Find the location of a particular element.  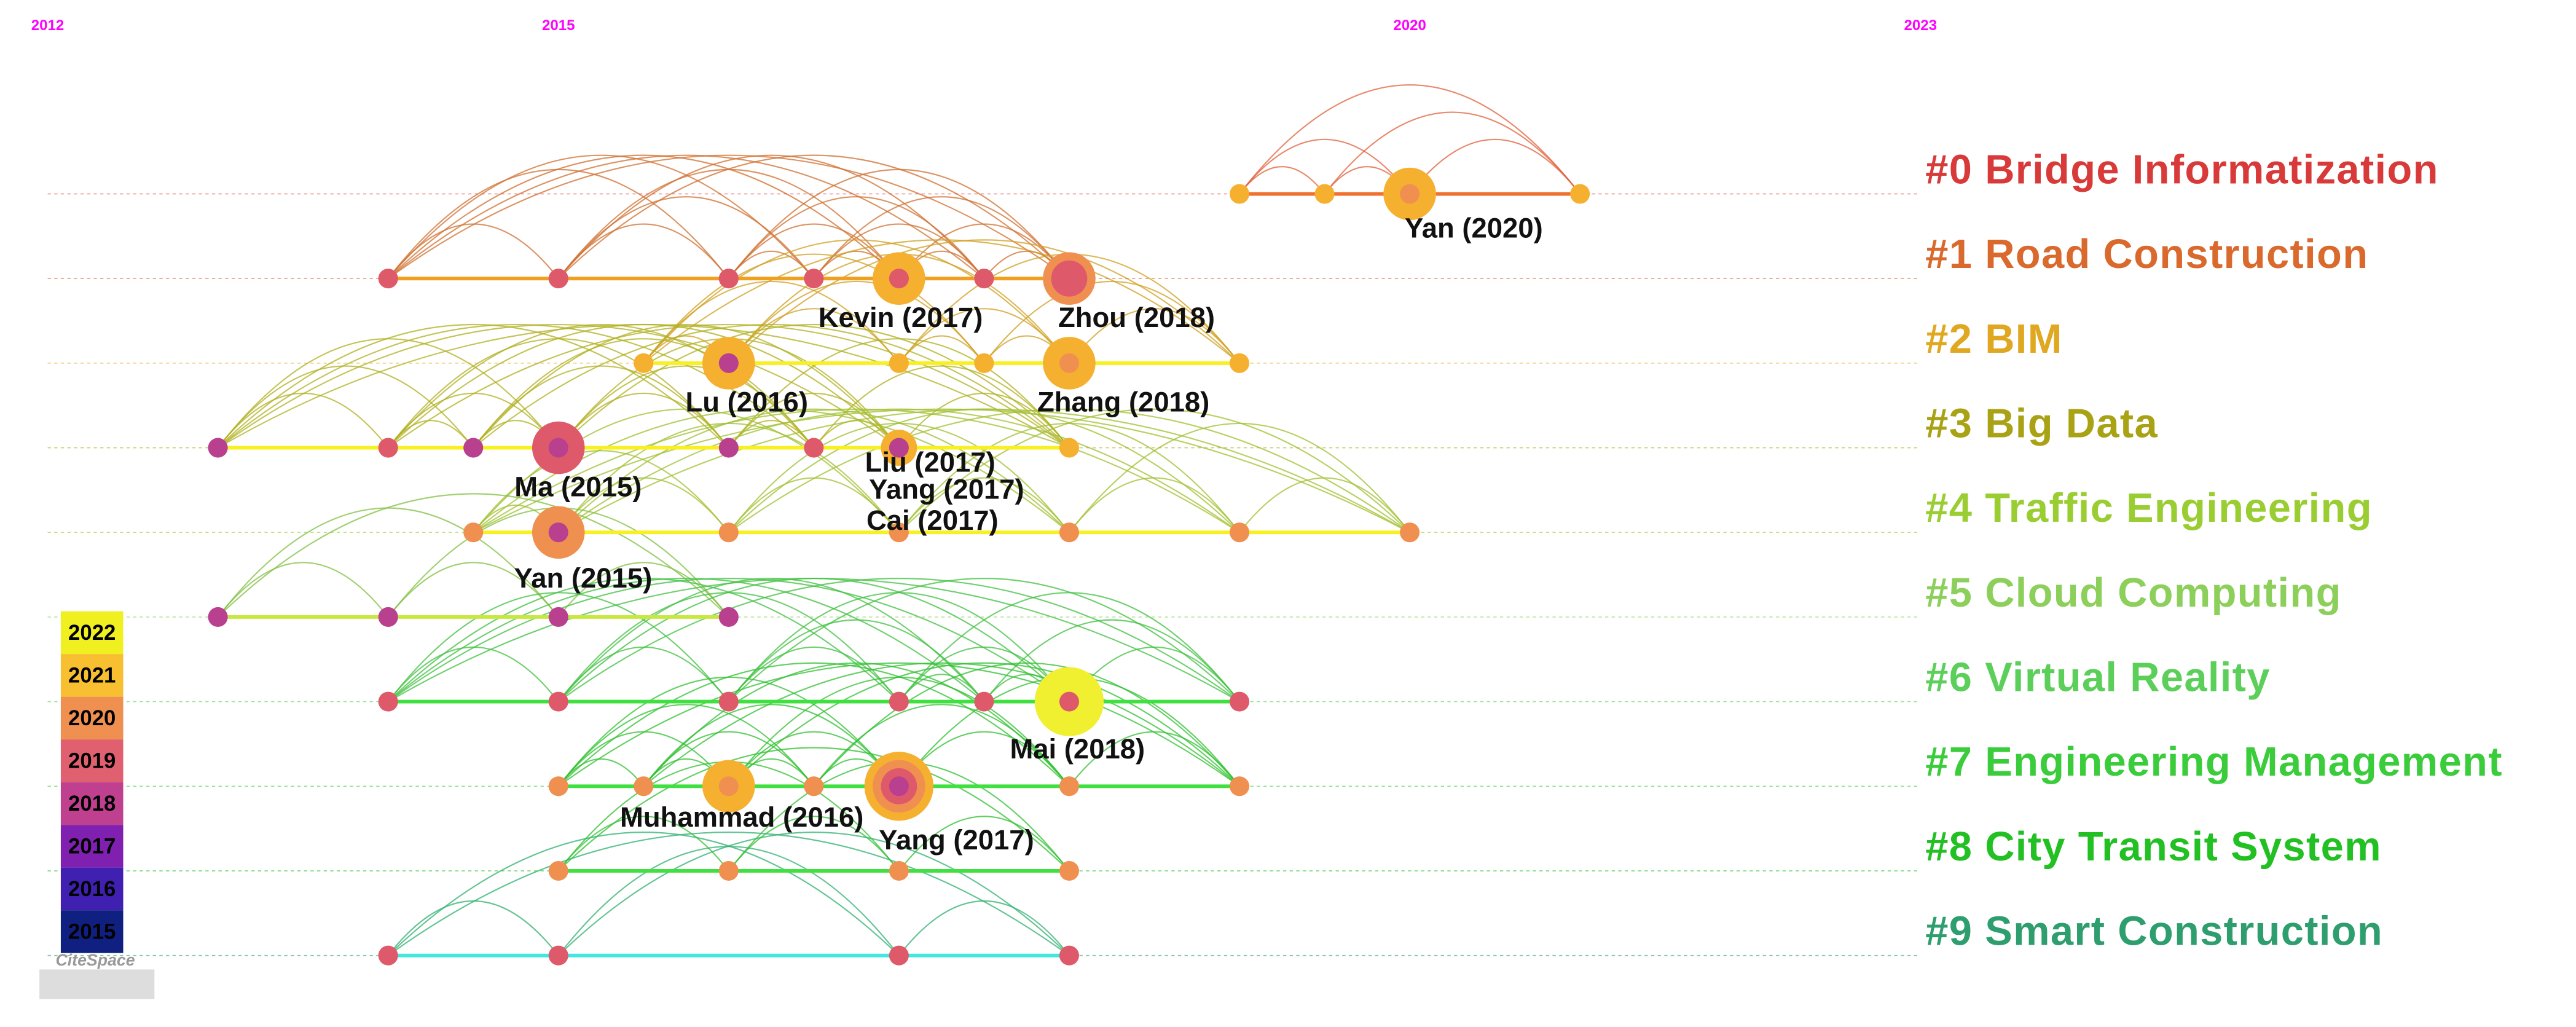

x-tick-label: 2023 is located at coordinates (1921, 25).